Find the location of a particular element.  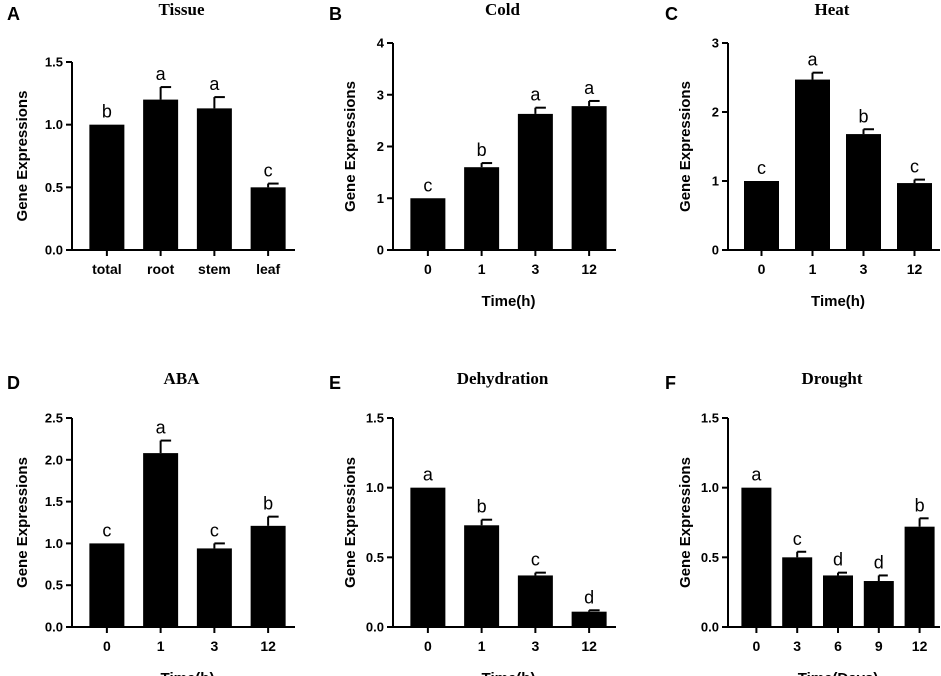

panel-letter: D is located at coordinates (13, 383).